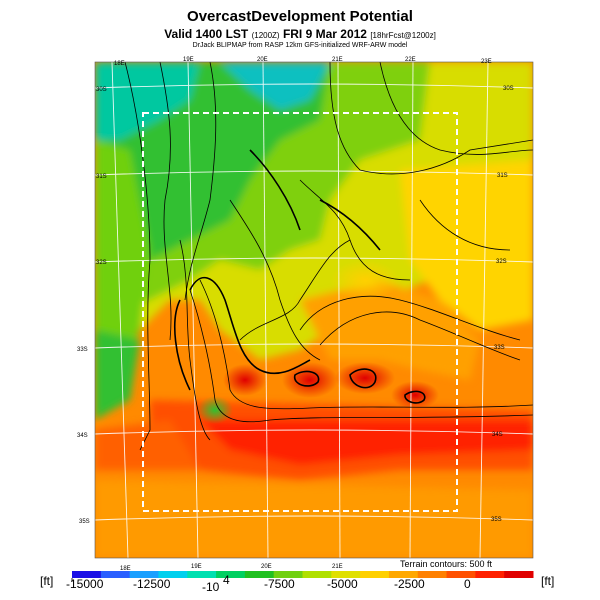 The height and width of the screenshot is (600, 600). What do you see at coordinates (279, 584) in the screenshot?
I see `colorbar-tick-label: -7500` at bounding box center [279, 584].